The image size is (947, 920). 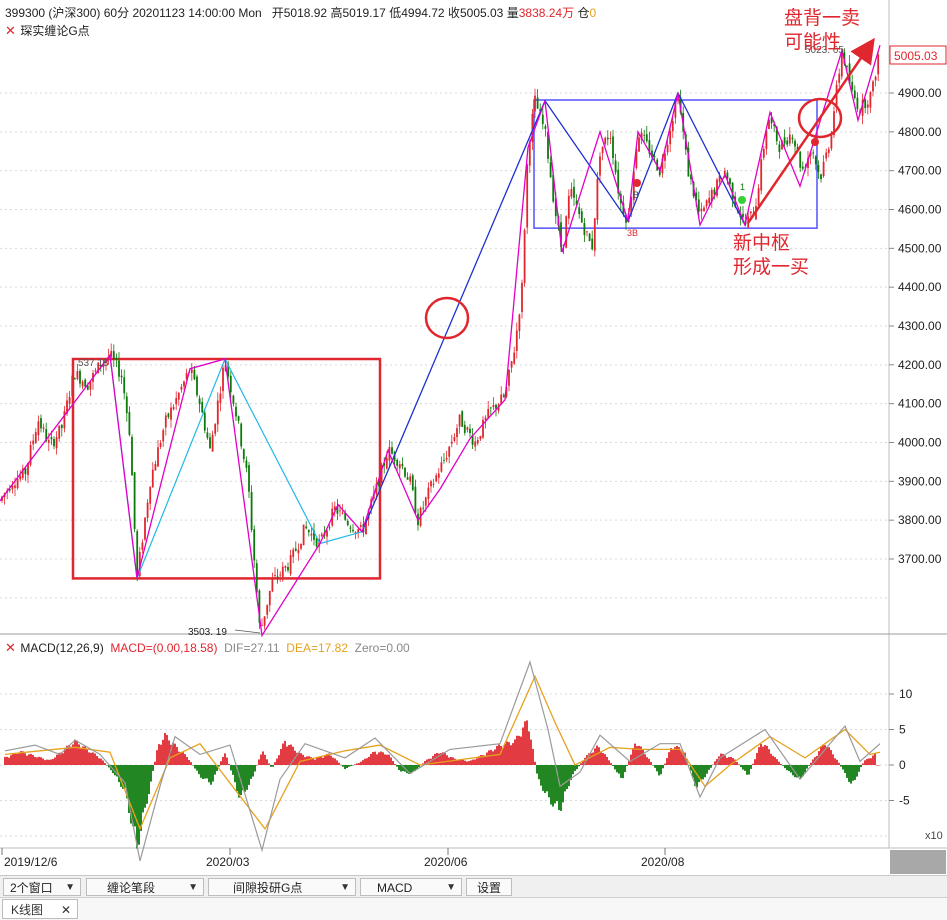 I want to click on low-value: 4994.72, so click(x=423, y=13).